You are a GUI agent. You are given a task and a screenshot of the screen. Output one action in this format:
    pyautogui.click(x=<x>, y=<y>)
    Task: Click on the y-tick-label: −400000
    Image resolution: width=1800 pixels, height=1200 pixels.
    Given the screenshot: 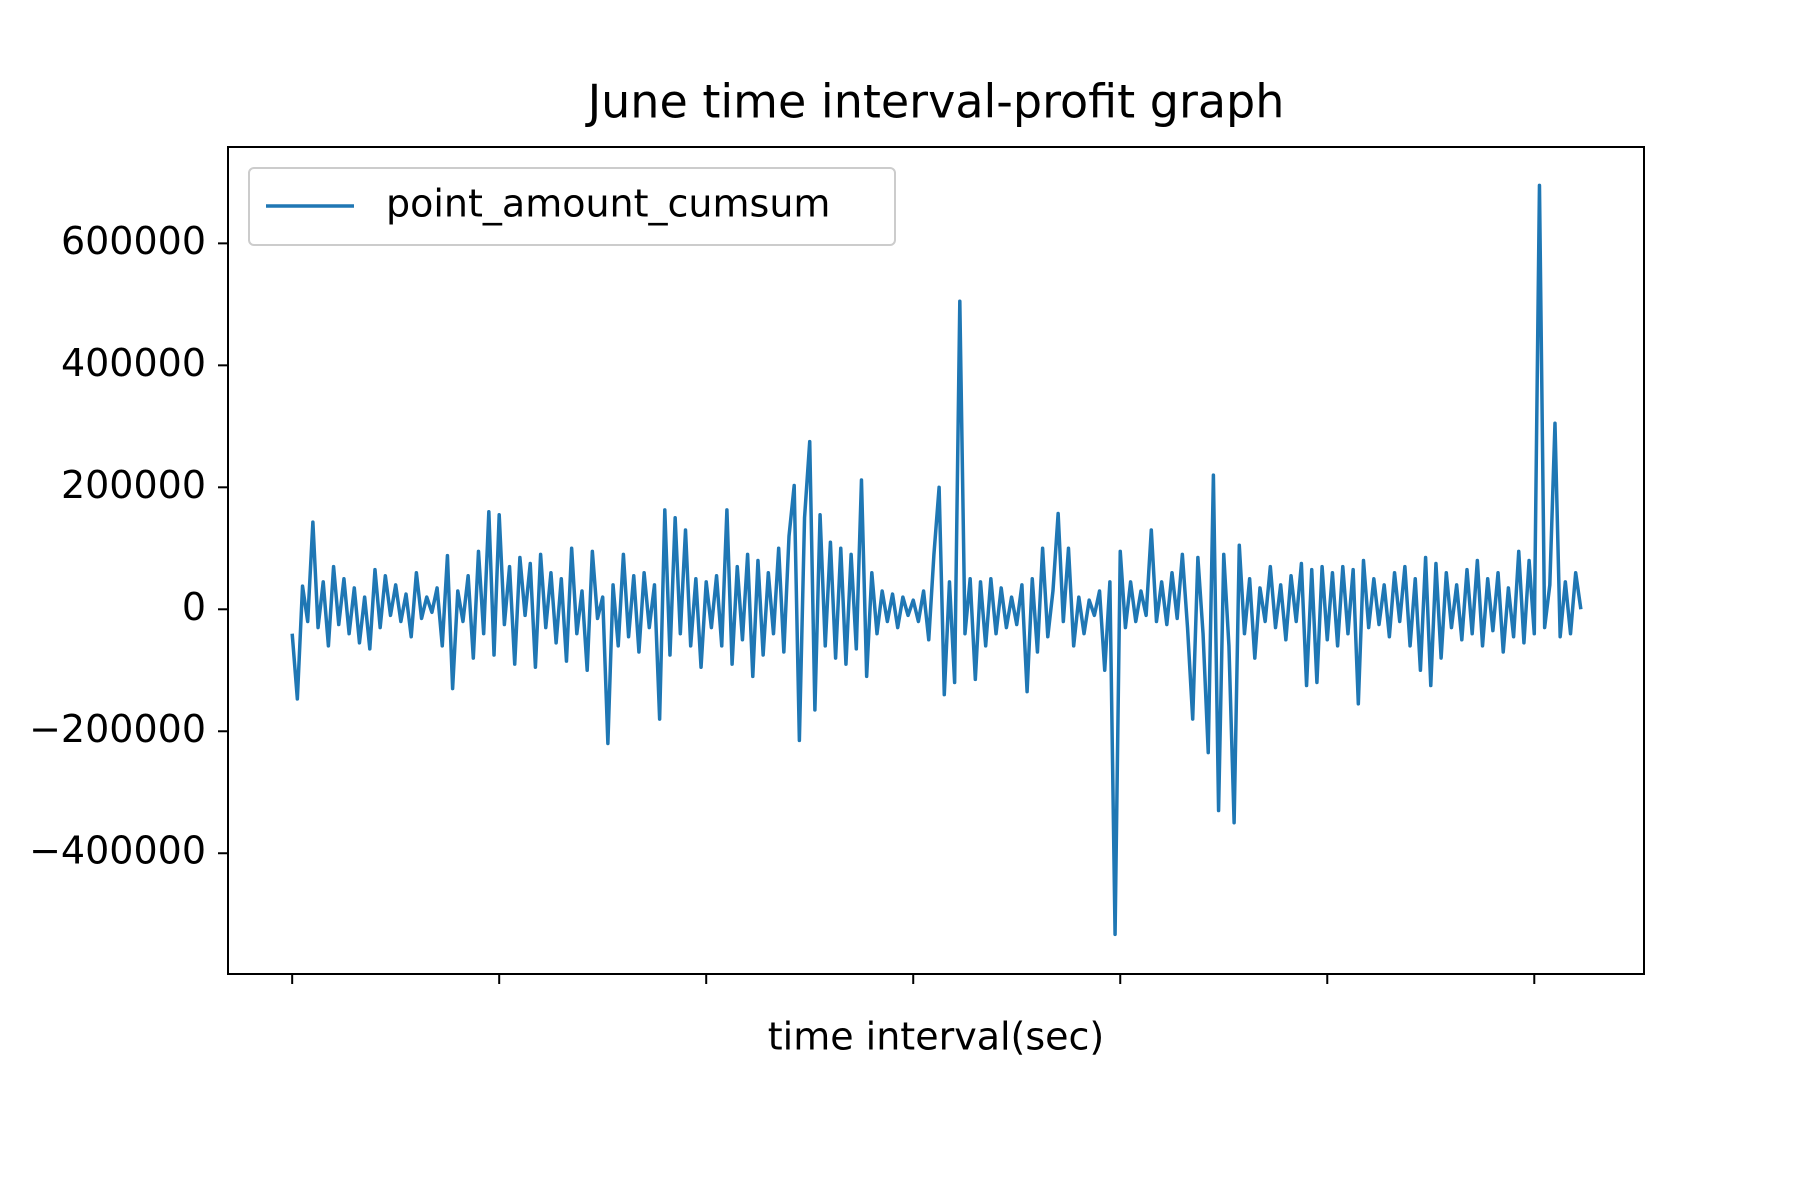 What is the action you would take?
    pyautogui.click(x=117, y=851)
    